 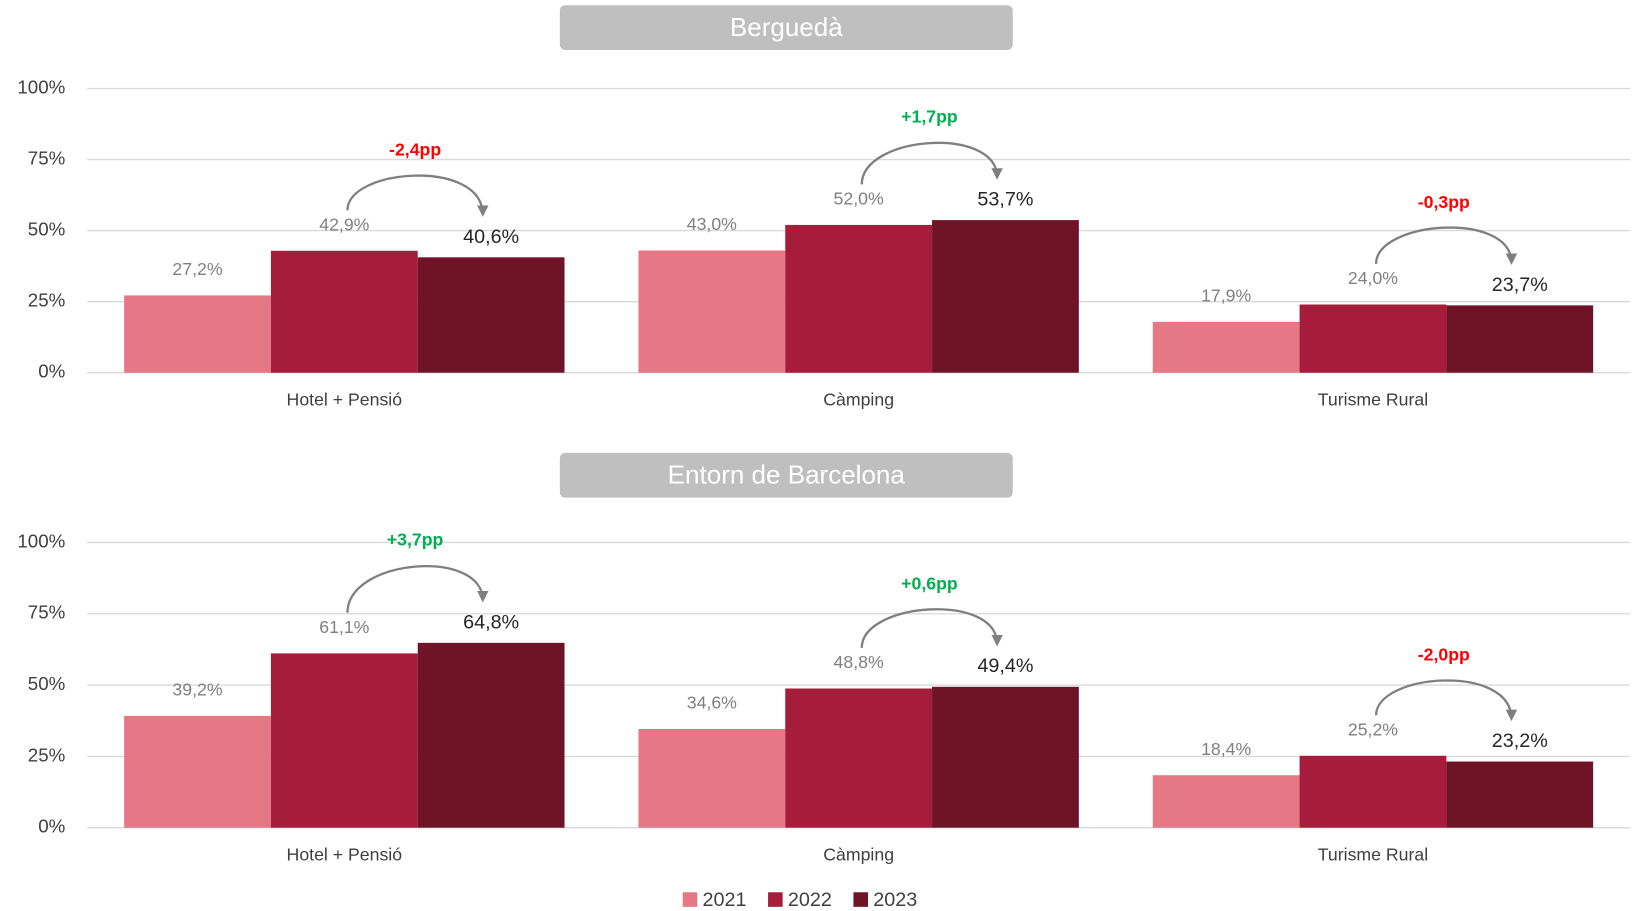 What do you see at coordinates (1520, 285) in the screenshot?
I see `data-label: 23,7%` at bounding box center [1520, 285].